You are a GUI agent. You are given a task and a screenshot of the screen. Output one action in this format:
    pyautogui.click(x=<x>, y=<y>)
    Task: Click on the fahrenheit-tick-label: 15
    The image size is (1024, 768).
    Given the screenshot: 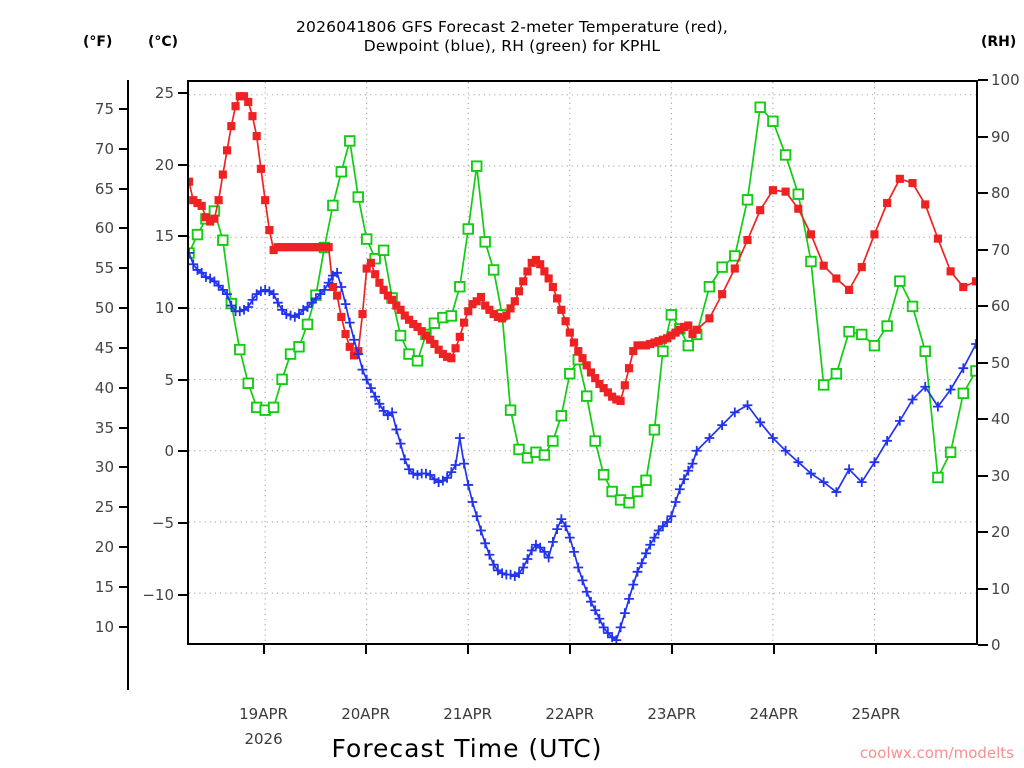 What is the action you would take?
    pyautogui.click(x=104, y=586)
    